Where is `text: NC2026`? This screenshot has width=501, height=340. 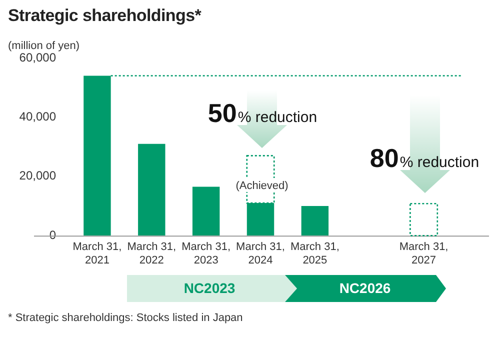 text: NC2026 is located at coordinates (365, 288).